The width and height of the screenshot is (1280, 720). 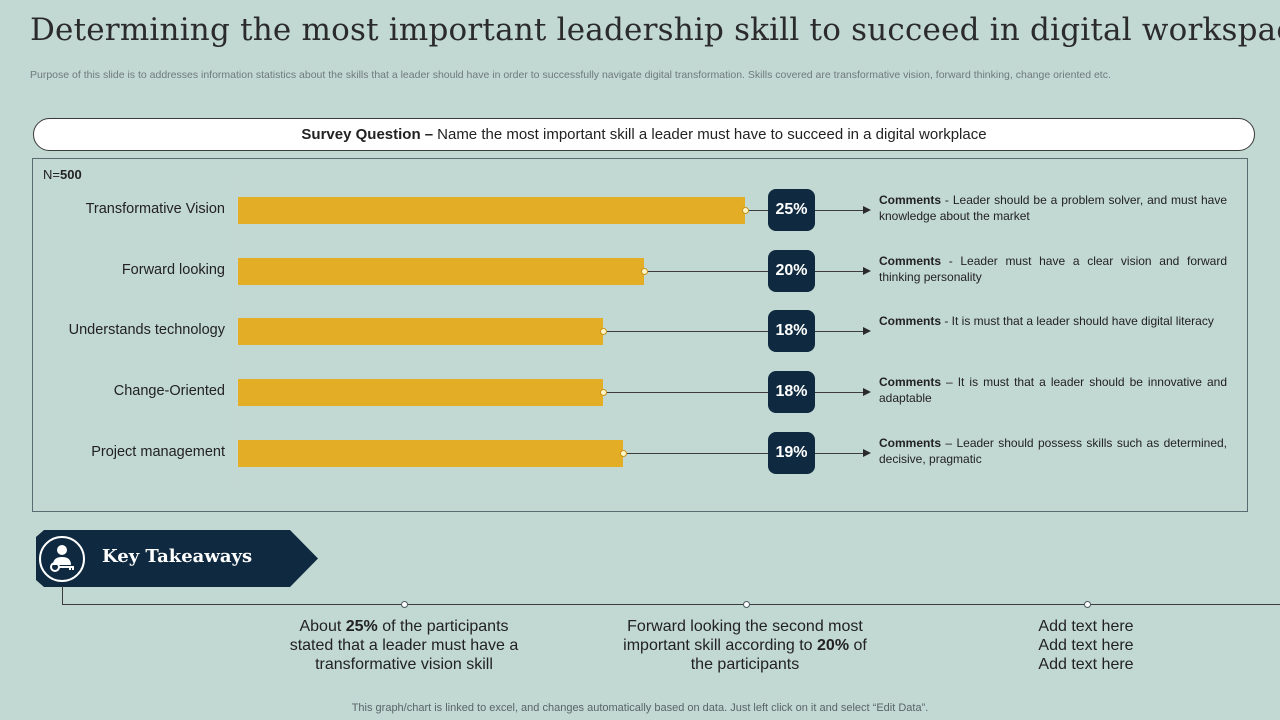 I want to click on takeaway-1-pre: About, so click(x=322, y=626).